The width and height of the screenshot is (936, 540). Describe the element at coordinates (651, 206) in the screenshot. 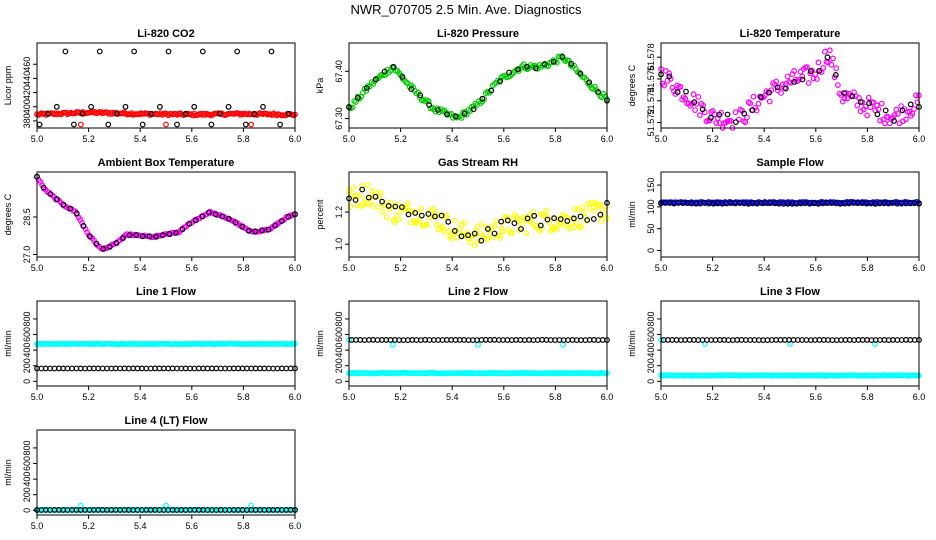

I see `y-tick-label: 100` at that location.